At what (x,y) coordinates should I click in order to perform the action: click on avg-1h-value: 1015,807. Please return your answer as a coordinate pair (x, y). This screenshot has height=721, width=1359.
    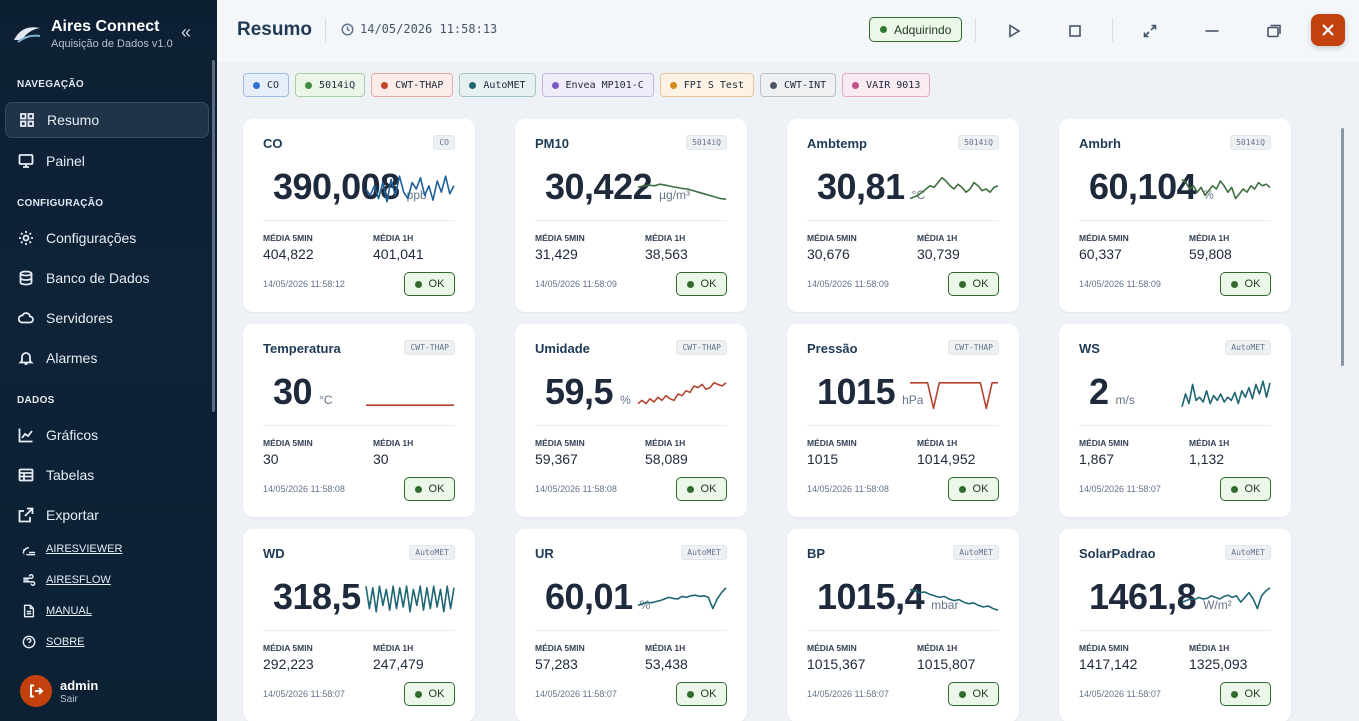
    Looking at the image, I should click on (946, 664).